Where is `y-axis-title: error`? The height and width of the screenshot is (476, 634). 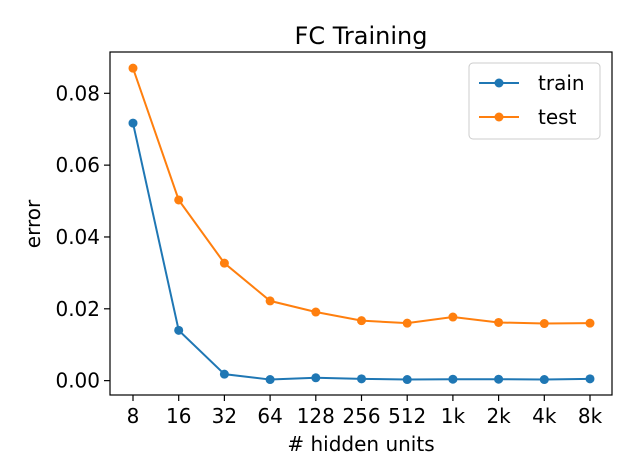 y-axis-title: error is located at coordinates (33, 223).